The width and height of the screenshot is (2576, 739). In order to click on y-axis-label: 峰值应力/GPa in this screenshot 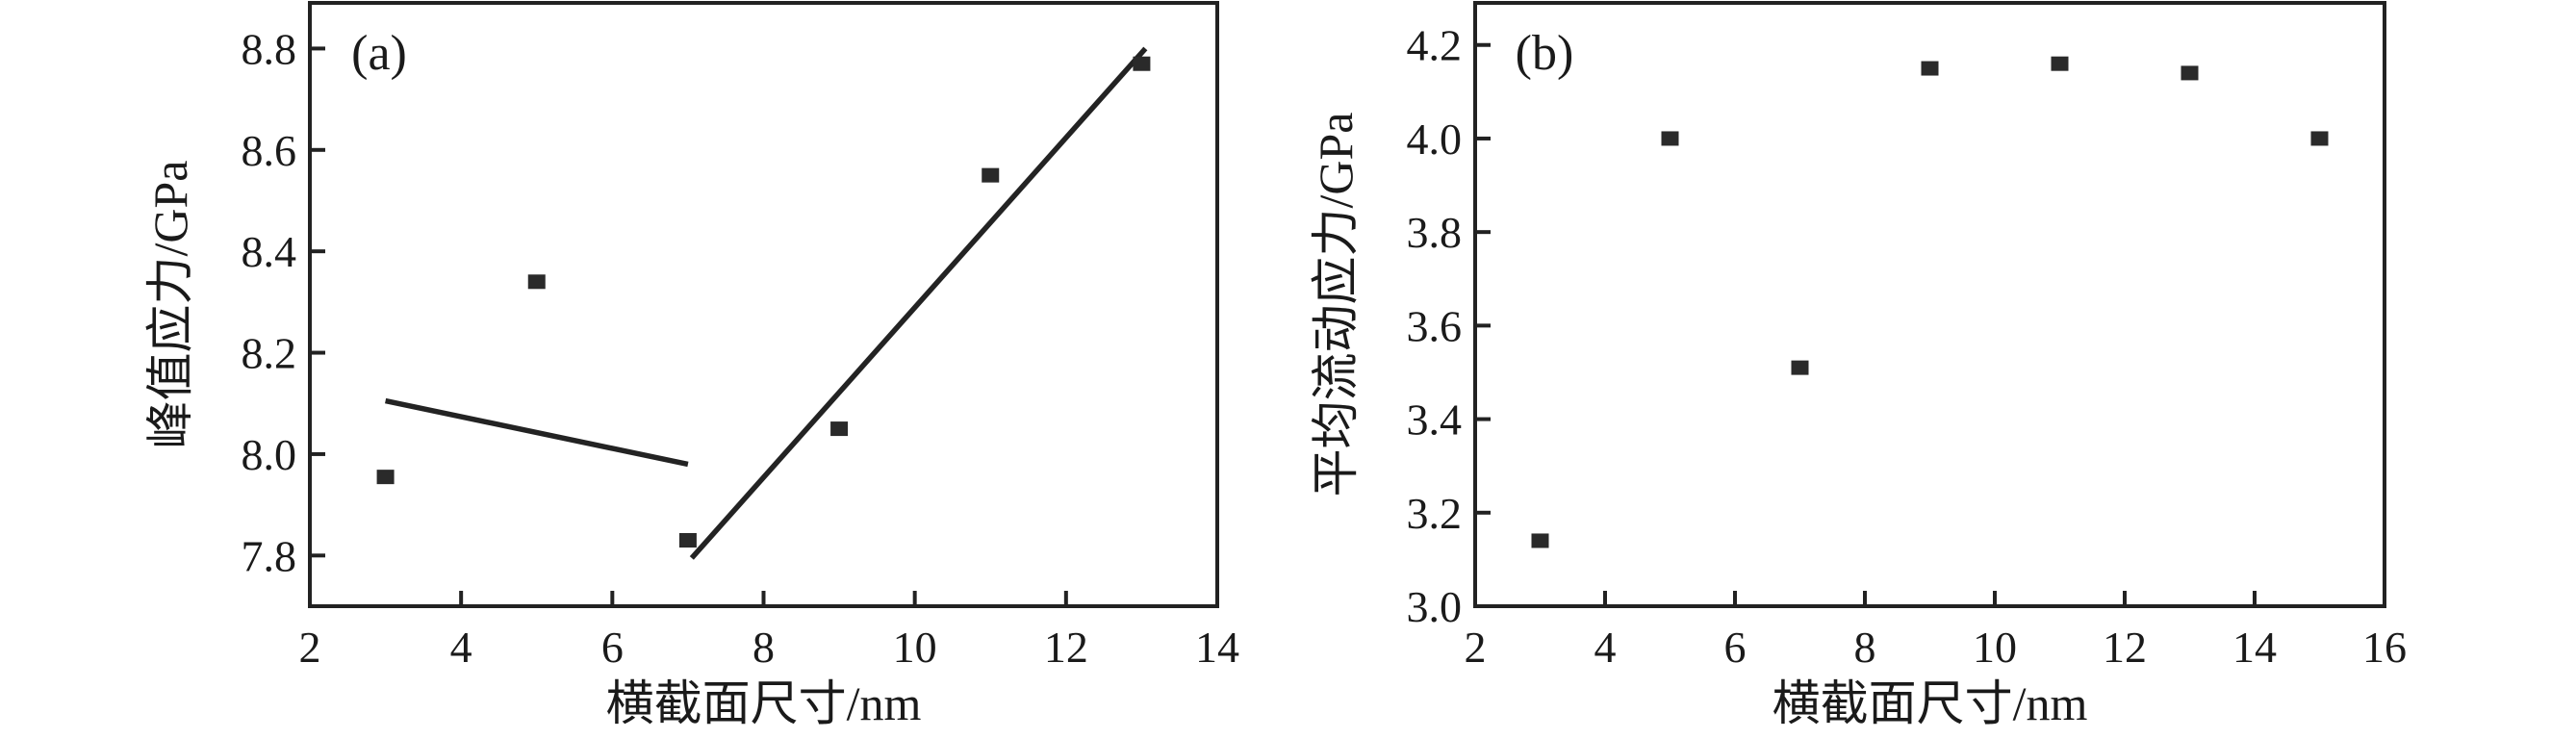, I will do `click(170, 305)`.